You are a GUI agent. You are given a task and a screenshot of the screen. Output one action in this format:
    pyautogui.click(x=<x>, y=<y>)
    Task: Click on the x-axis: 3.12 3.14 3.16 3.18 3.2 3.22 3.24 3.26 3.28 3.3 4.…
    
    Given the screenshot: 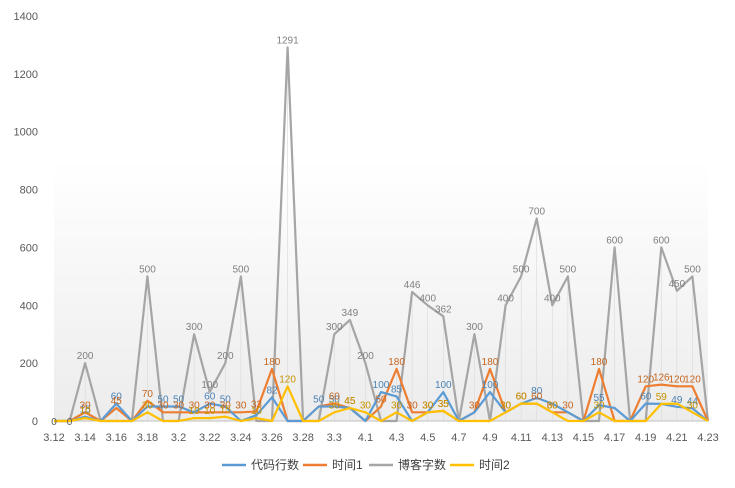 What is the action you would take?
    pyautogui.click(x=380, y=438)
    